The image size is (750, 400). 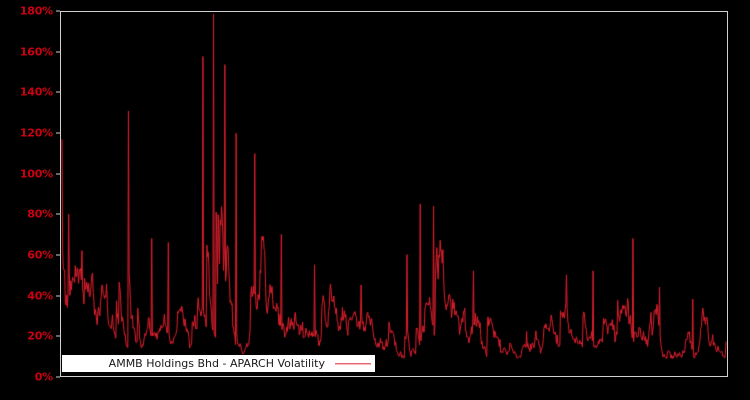 What do you see at coordinates (40, 214) in the screenshot?
I see `y-tick-label-80: 80%` at bounding box center [40, 214].